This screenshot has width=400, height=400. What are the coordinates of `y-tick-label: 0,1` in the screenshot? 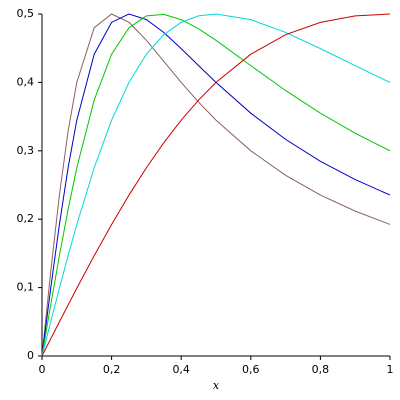 It's located at (26, 287).